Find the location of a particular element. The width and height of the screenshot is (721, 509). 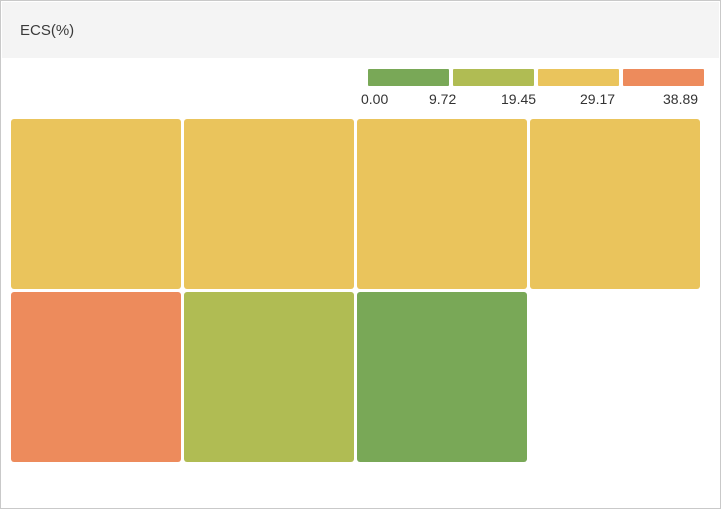

legend-tick-label: 0.00 is located at coordinates (375, 99).